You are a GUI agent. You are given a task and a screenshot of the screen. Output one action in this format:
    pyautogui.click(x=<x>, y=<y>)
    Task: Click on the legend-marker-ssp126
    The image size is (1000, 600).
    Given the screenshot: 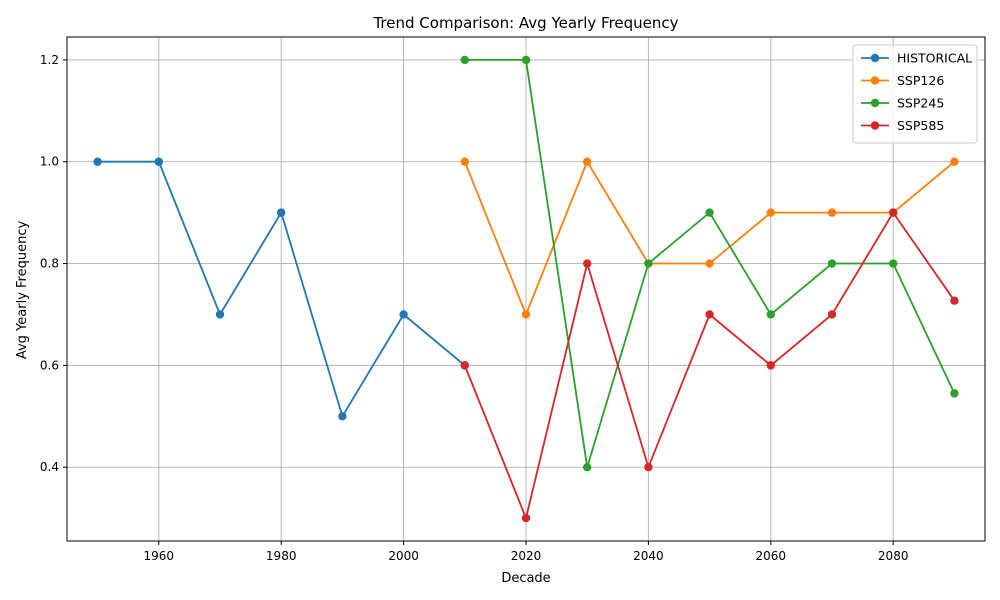 What is the action you would take?
    pyautogui.click(x=875, y=80)
    